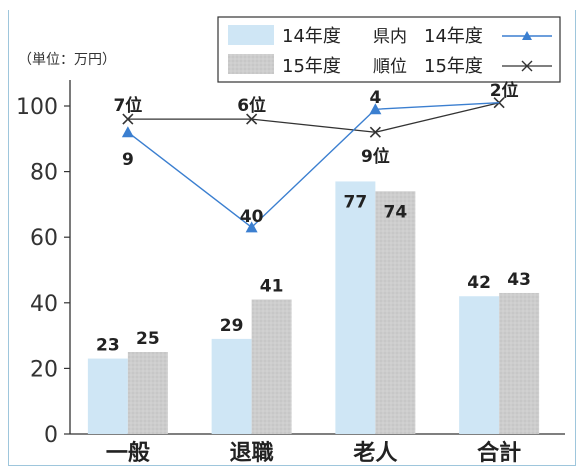 This screenshot has height=470, width=582. What do you see at coordinates (356, 202) in the screenshot?
I see `bar-data-label: 77` at bounding box center [356, 202].